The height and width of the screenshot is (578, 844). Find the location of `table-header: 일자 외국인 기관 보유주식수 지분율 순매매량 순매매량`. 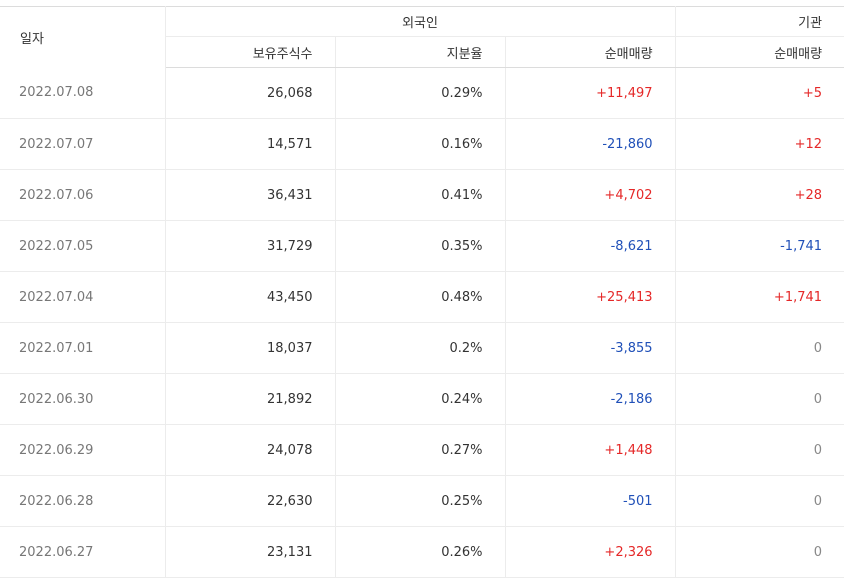

table-header: 일자 외국인 기관 보유주식수 지분율 순매매량 순매매량 is located at coordinates (422, 37).